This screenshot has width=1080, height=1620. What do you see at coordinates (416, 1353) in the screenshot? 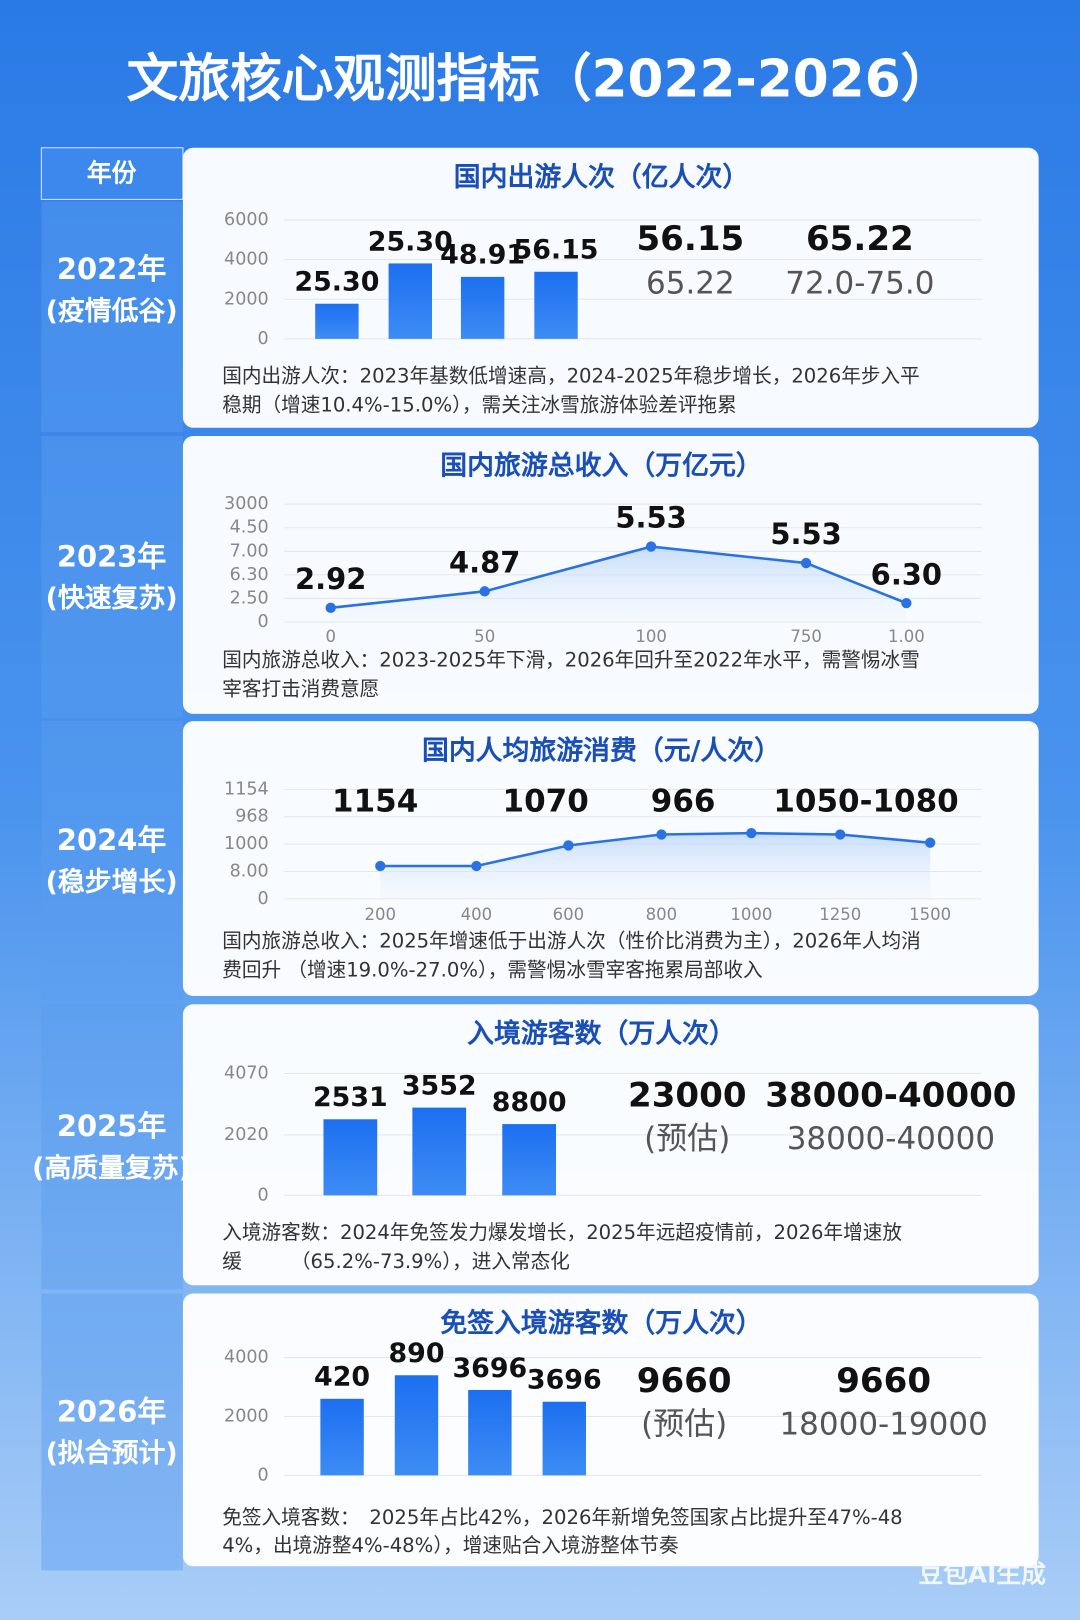
I see `bar-label: 890` at bounding box center [416, 1353].